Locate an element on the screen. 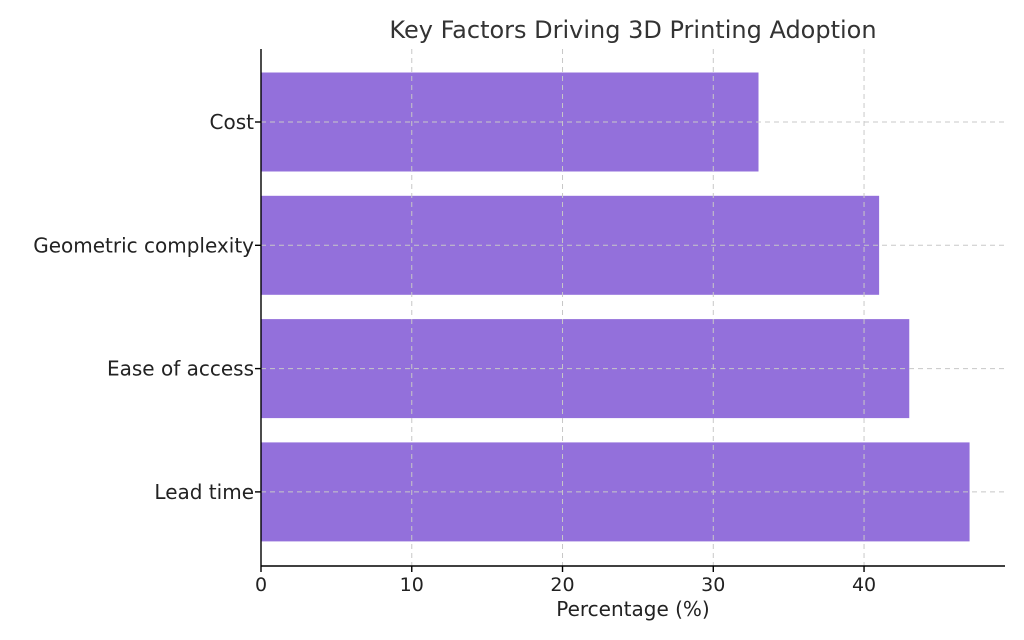  x-tick-label: 40 is located at coordinates (864, 585).